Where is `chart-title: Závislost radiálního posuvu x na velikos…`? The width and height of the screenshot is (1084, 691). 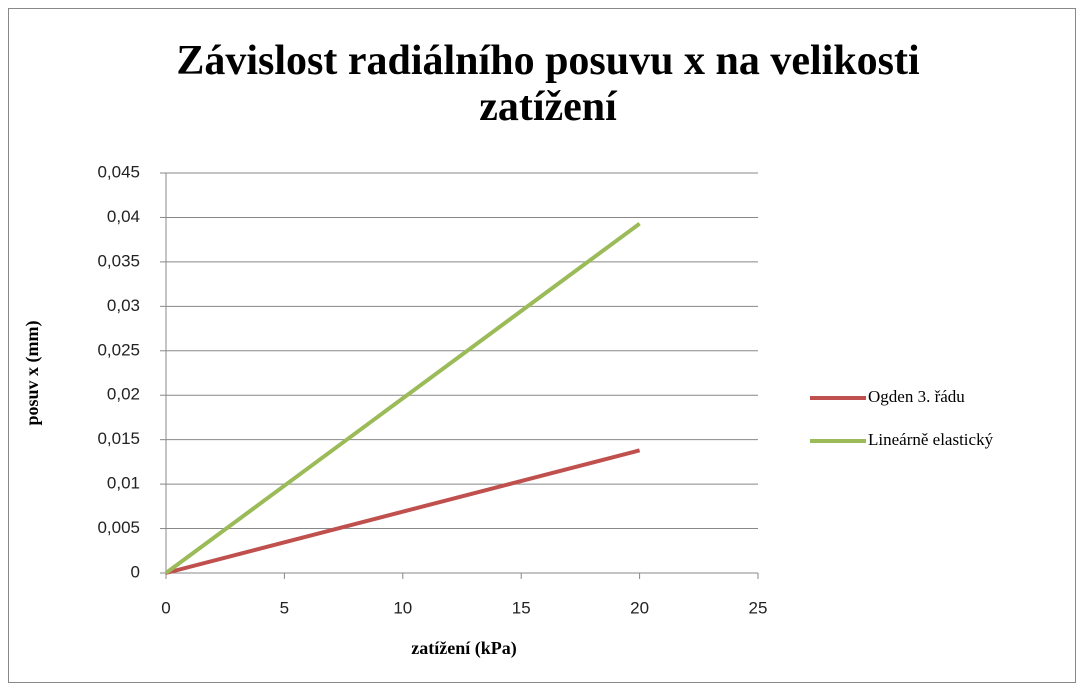 chart-title: Závislost radiálního posuvu x na velikos… is located at coordinates (548, 84).